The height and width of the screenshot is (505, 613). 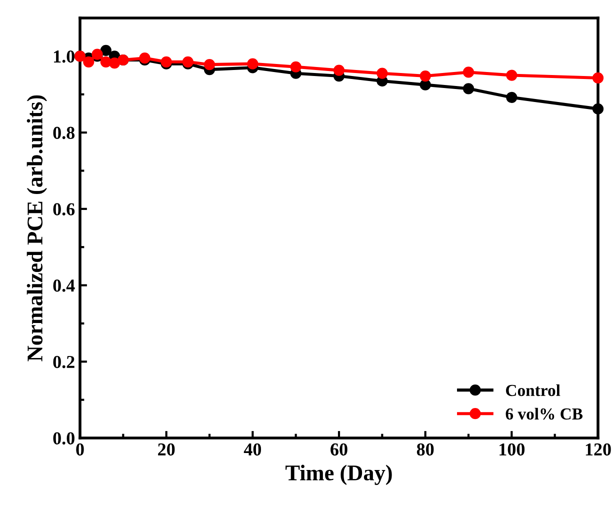 What do you see at coordinates (63, 438) in the screenshot?
I see `y-tick-label: 0.0` at bounding box center [63, 438].